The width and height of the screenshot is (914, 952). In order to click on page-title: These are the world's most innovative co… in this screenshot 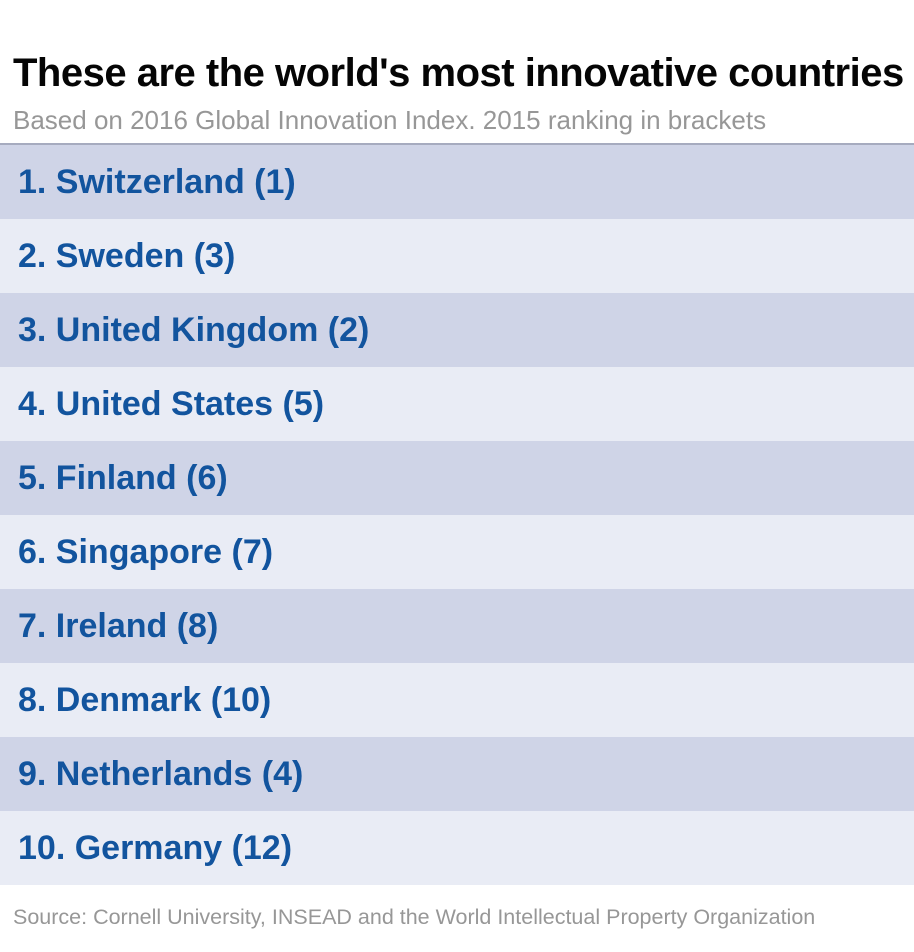, I will do `click(458, 73)`.